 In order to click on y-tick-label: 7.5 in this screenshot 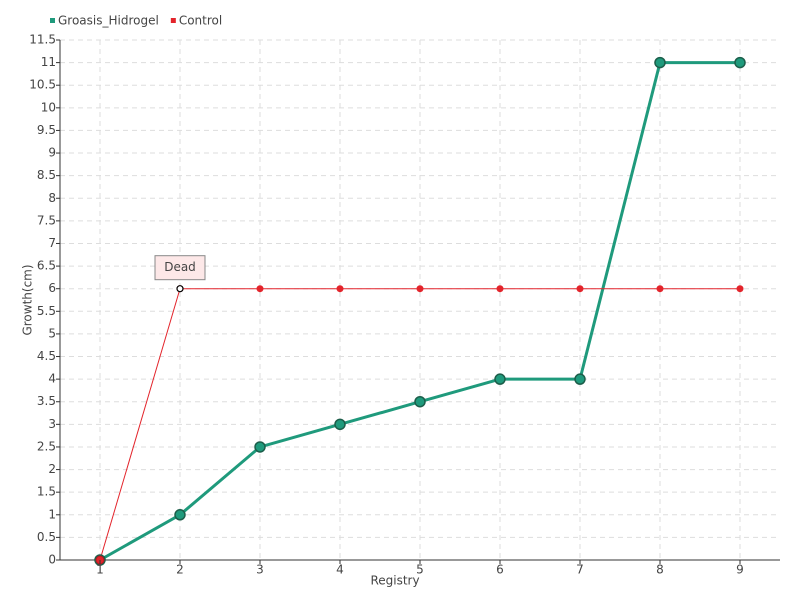, I will do `click(46, 220)`.